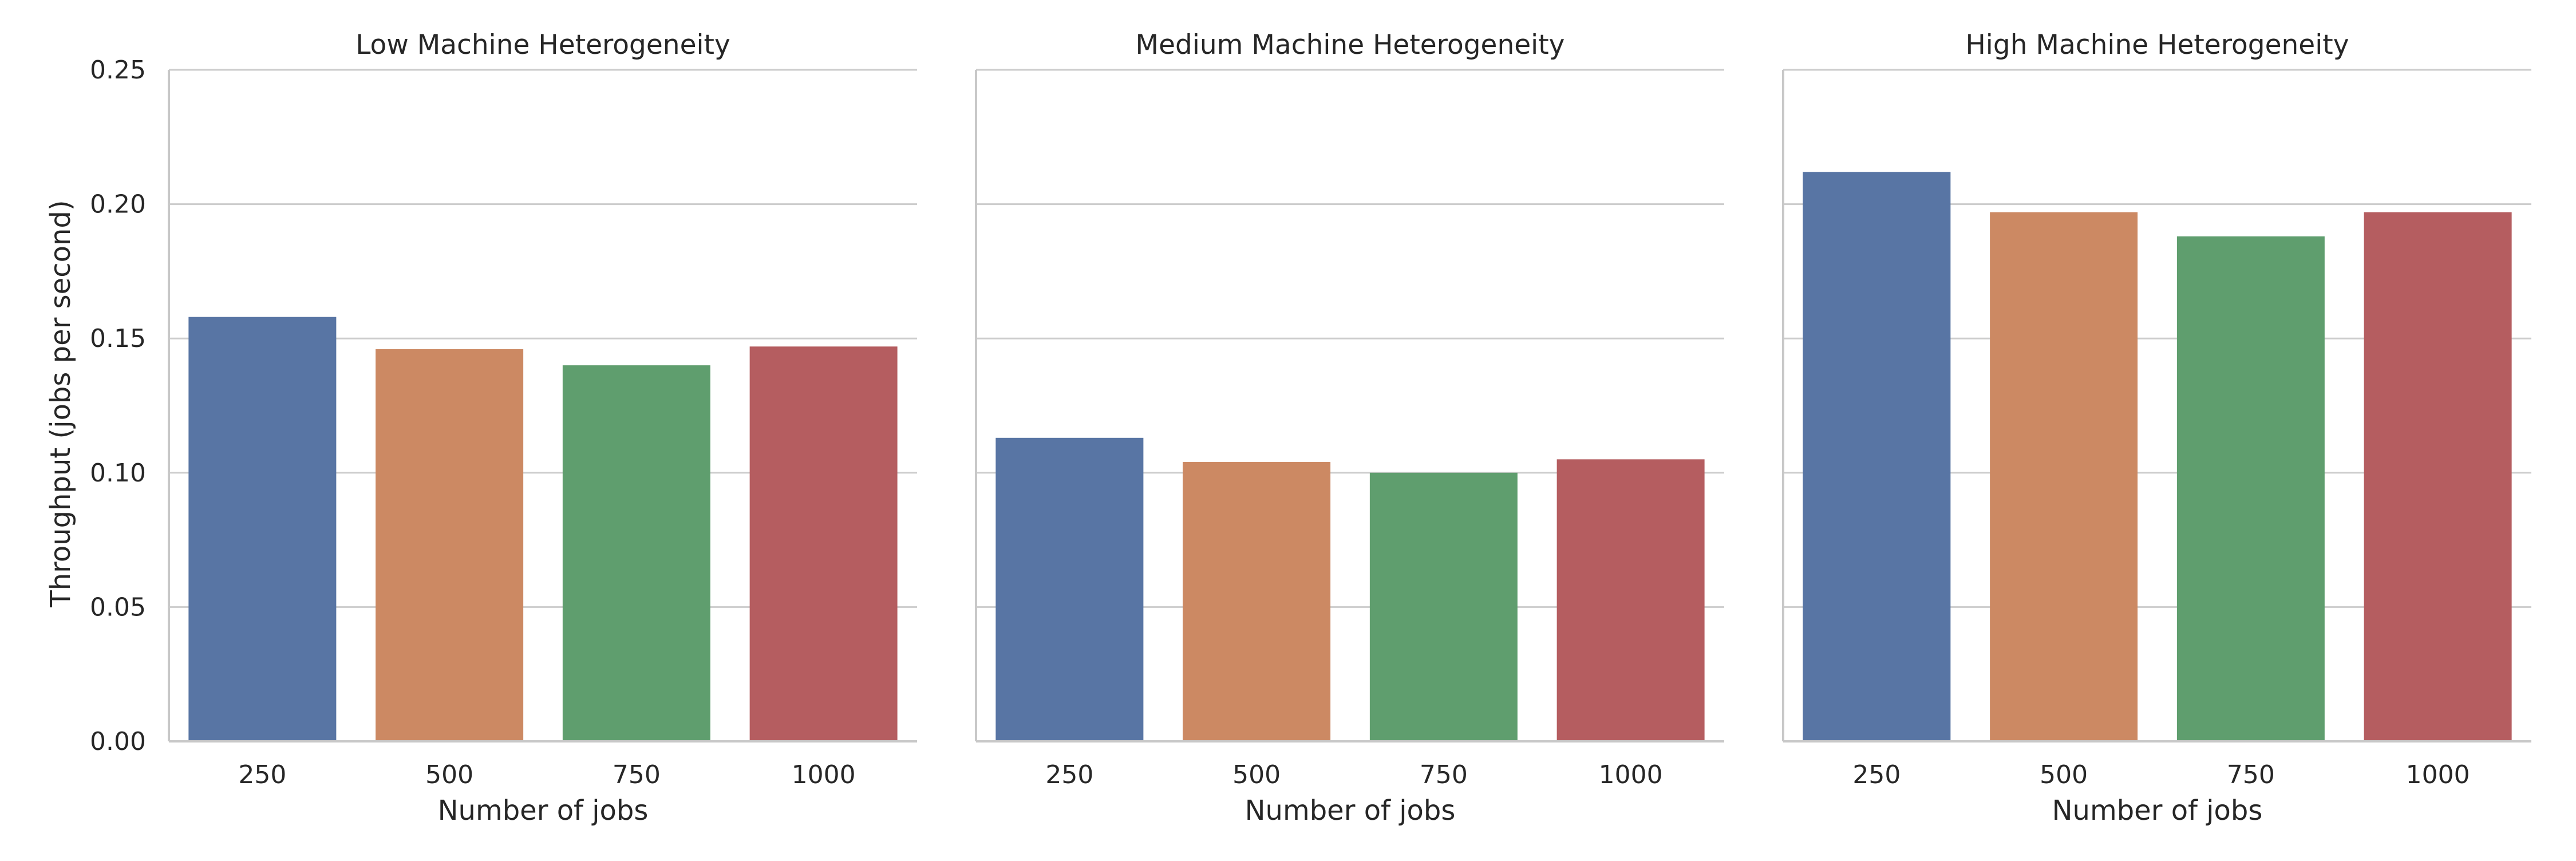 This screenshot has height=861, width=2576. I want to click on y-axis-label: Throughput (jobs per second), so click(61, 403).